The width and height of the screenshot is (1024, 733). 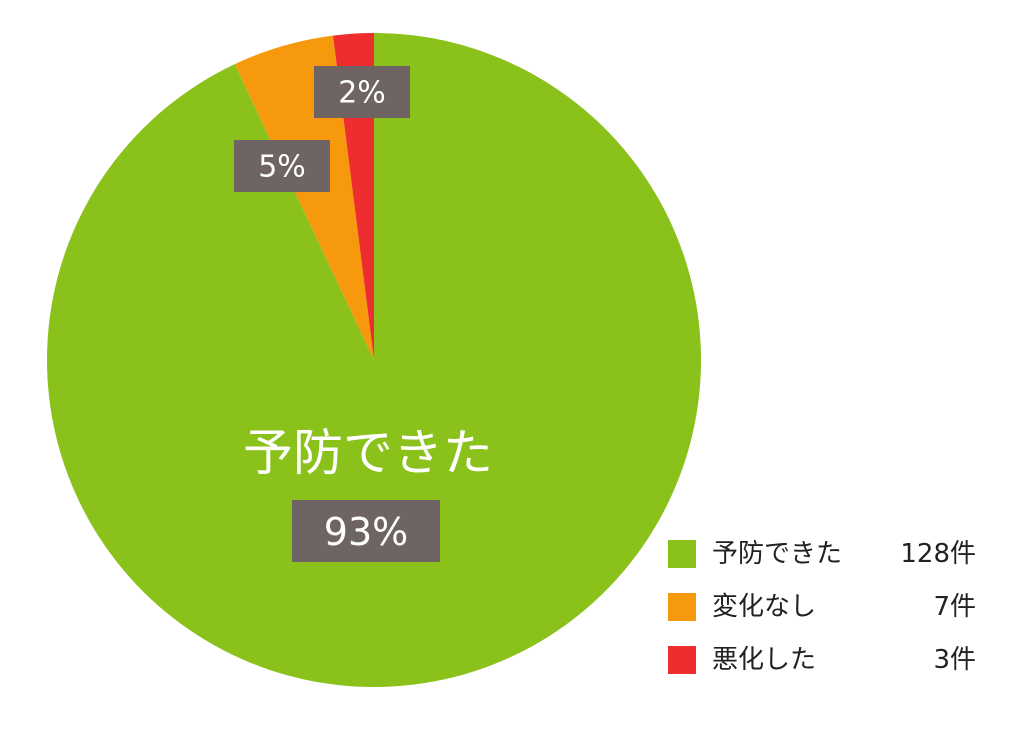 I want to click on legend-label: 変化なし, so click(x=764, y=607).